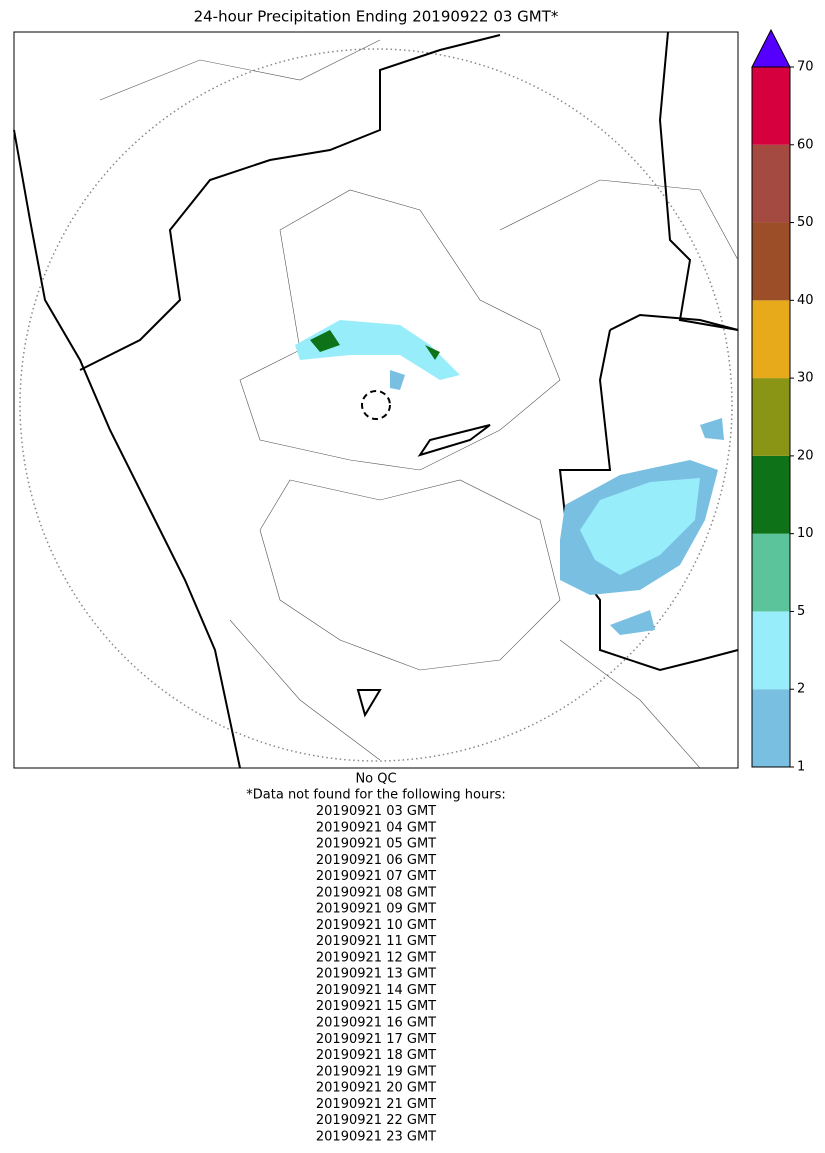 The width and height of the screenshot is (825, 1153). I want to click on missing-hour: 20190921 04 GMT, so click(376, 827).